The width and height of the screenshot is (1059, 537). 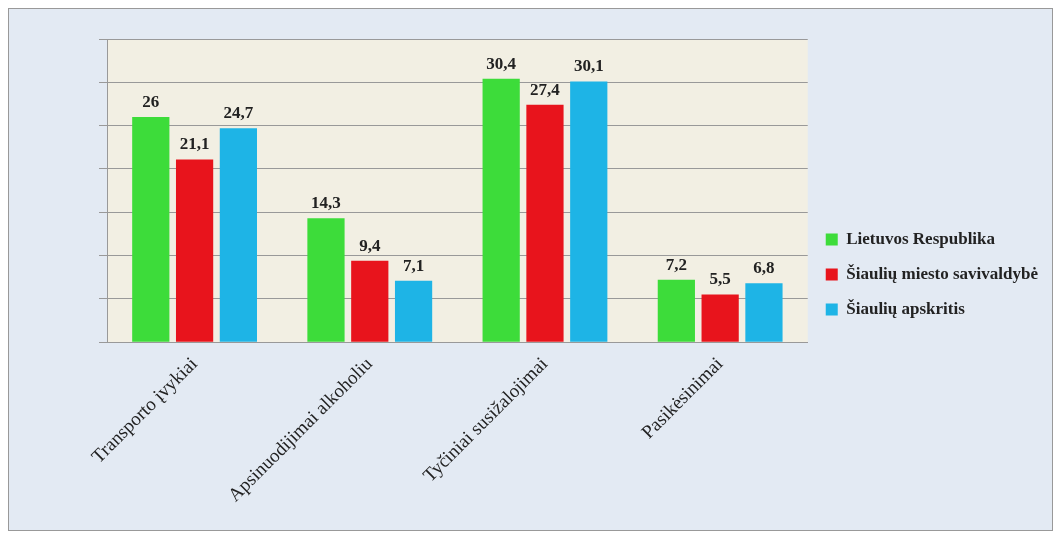 What do you see at coordinates (151, 101) in the screenshot?
I see `data-label: 26` at bounding box center [151, 101].